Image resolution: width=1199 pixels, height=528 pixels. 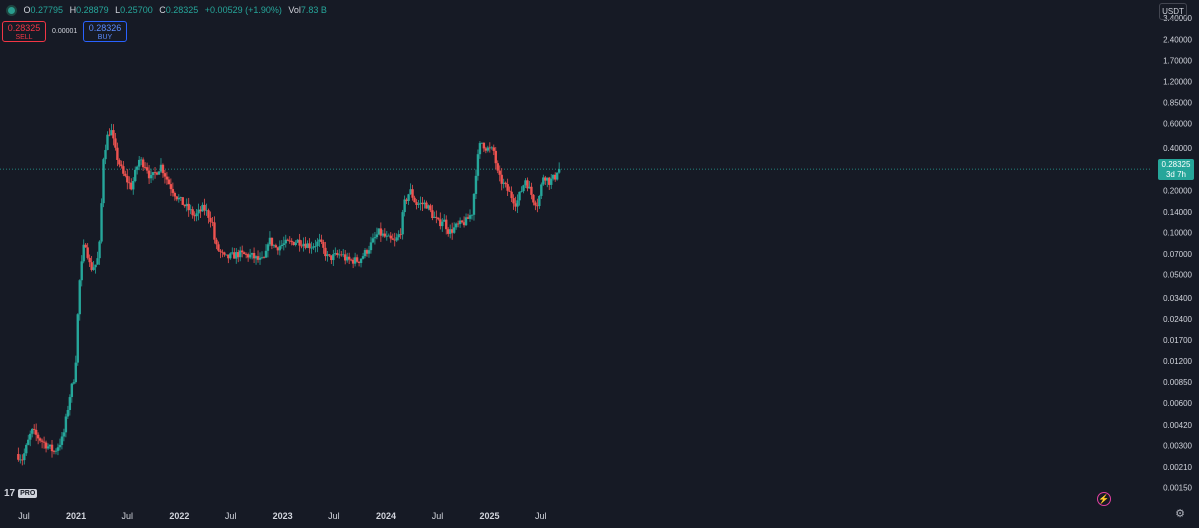 What do you see at coordinates (1177, 298) in the screenshot?
I see `y-tick-label: 0.03400` at bounding box center [1177, 298].